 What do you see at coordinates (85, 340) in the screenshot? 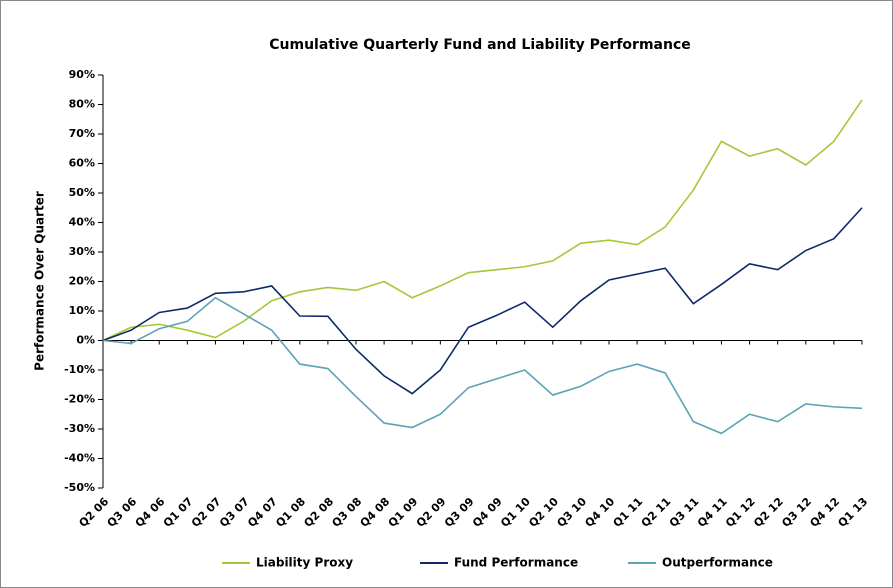
I see `y-tick-label: 0%` at bounding box center [85, 340].